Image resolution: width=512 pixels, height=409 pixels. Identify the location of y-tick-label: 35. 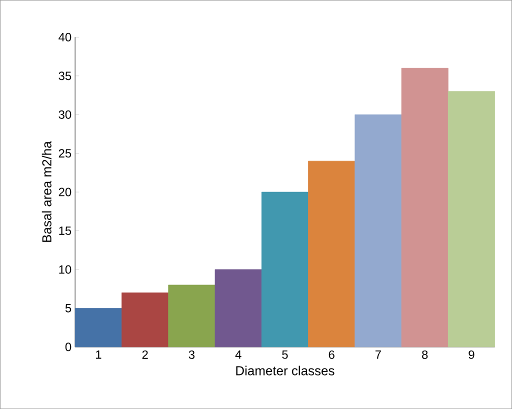
(65, 76).